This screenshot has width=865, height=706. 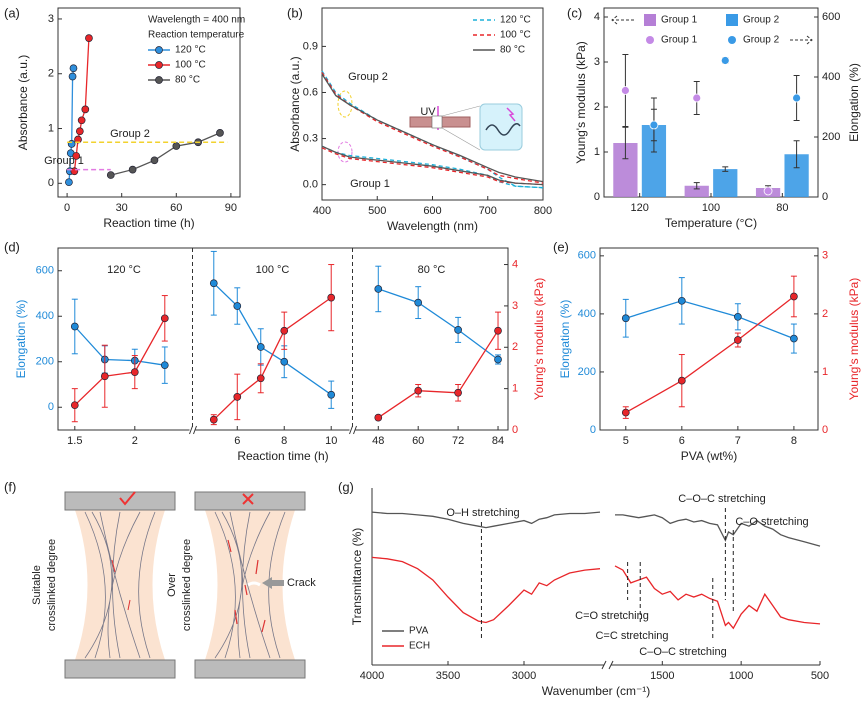 I want to click on y-tick-label: 3, so click(x=515, y=306).